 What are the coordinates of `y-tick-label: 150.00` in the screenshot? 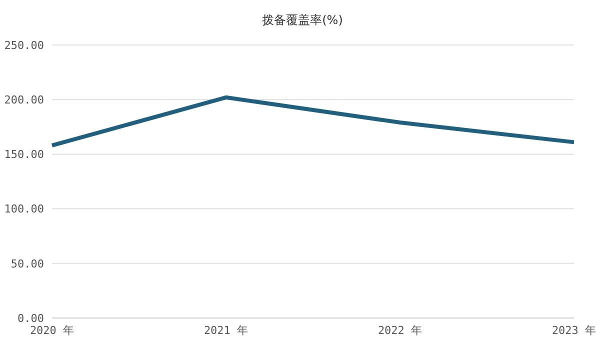 It's located at (24, 155).